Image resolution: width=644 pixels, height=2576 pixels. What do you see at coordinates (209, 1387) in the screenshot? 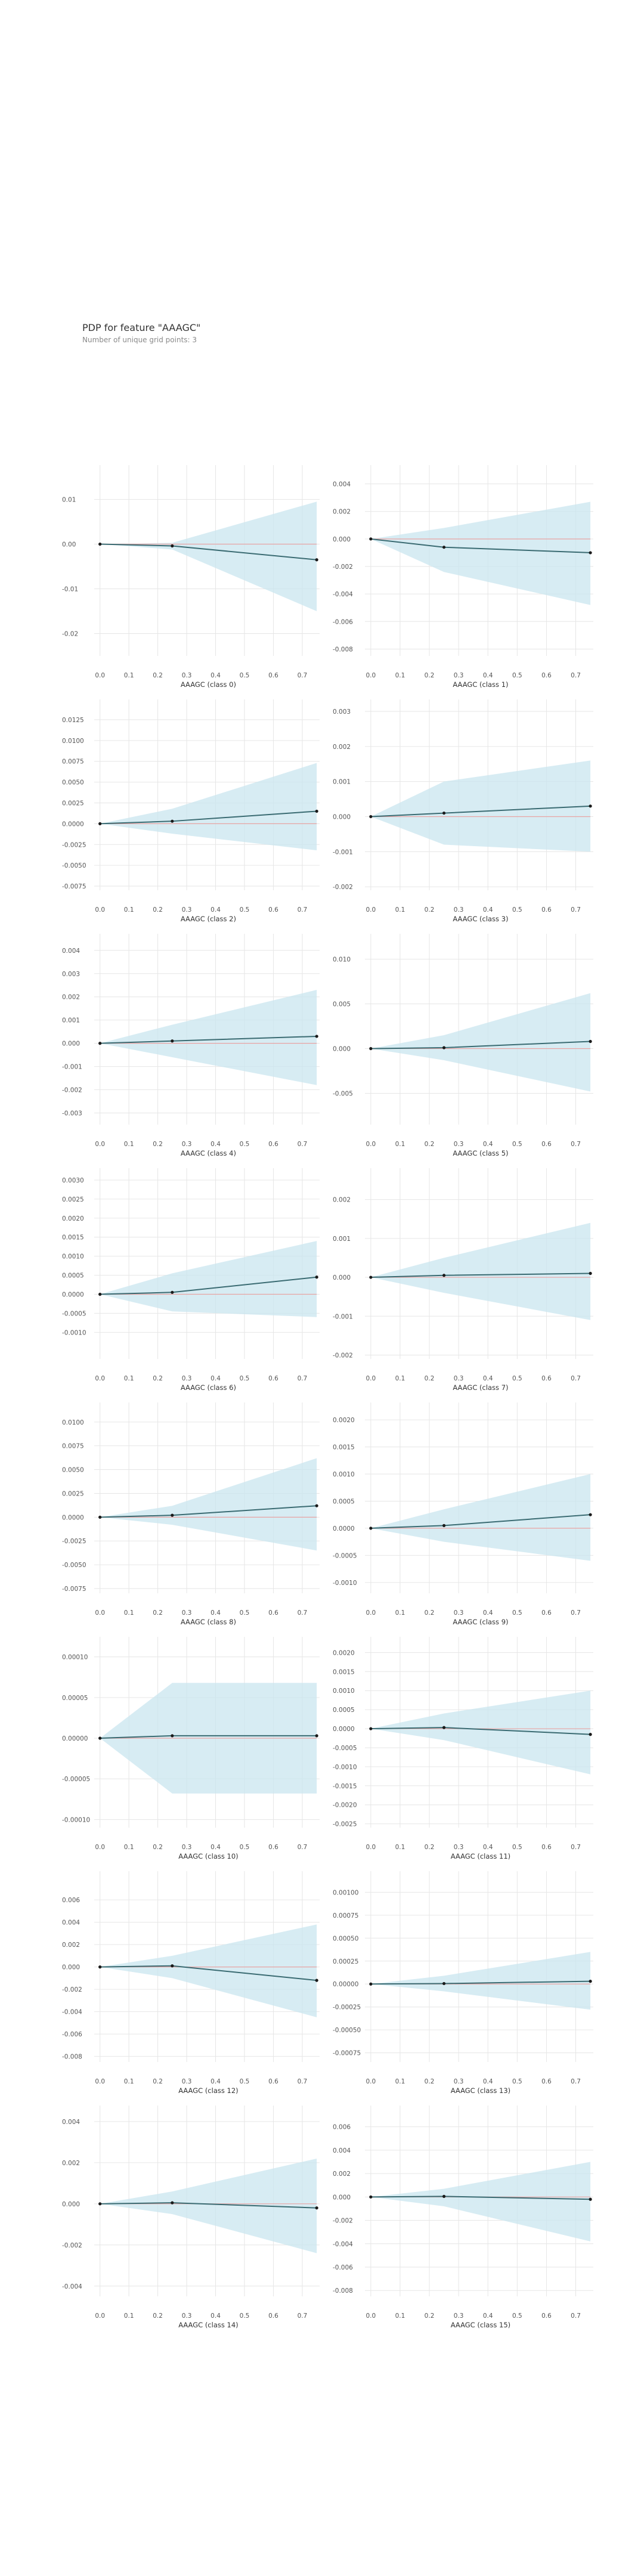
I see `x-axis-label: AAAGC (class 6)` at bounding box center [209, 1387].